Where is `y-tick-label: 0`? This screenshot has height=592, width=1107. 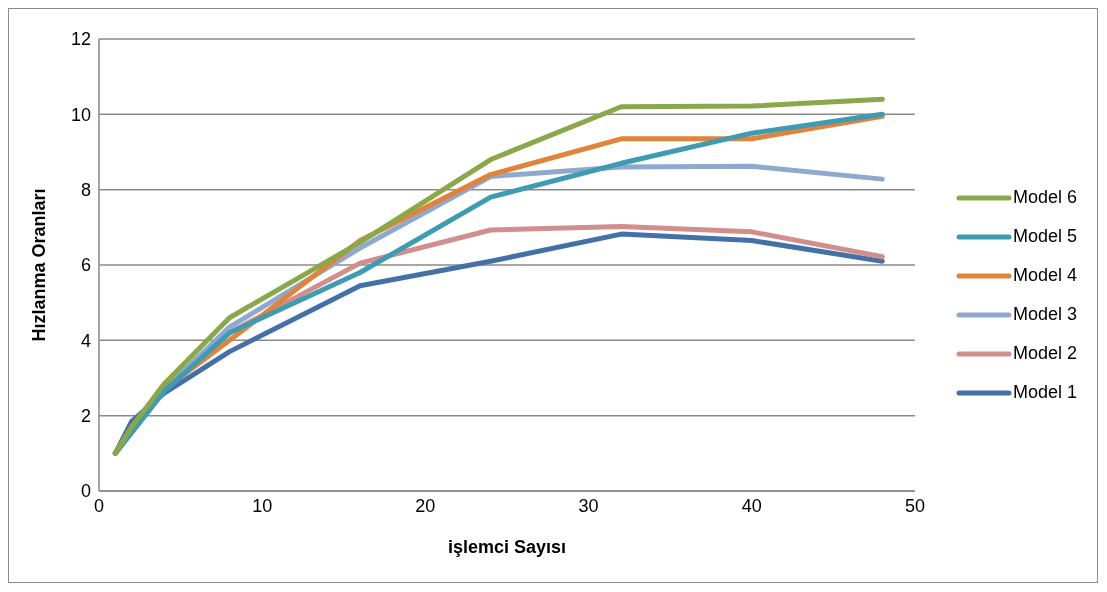
y-tick-label: 0 is located at coordinates (85, 491).